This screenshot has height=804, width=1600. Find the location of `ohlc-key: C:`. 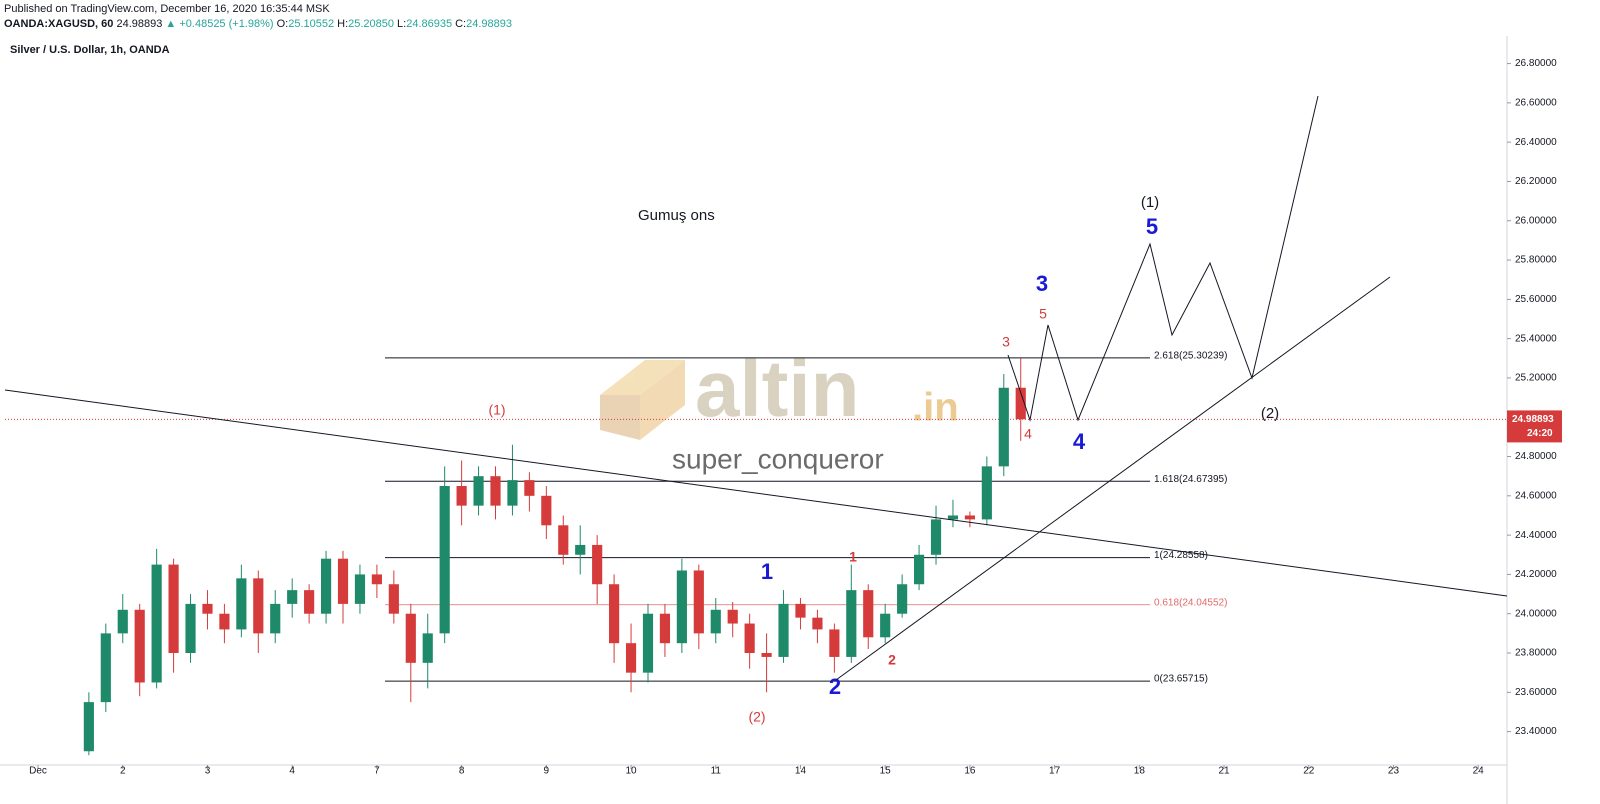

ohlc-key: C: is located at coordinates (461, 24).